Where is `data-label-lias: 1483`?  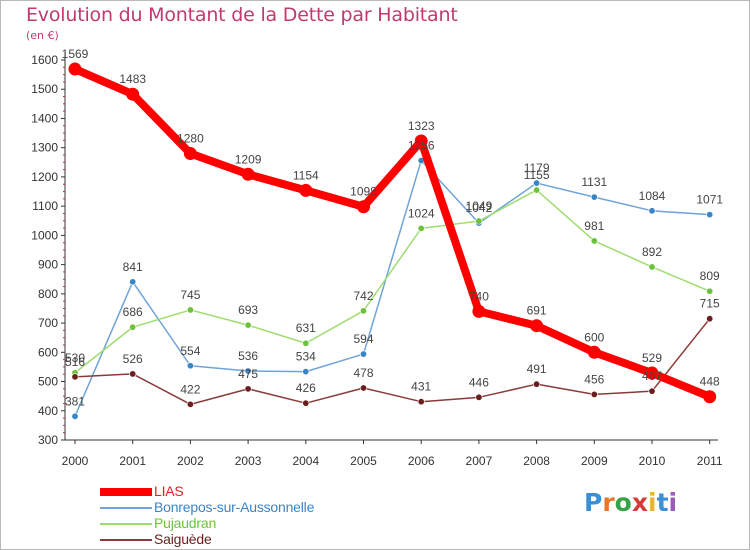 data-label-lias: 1483 is located at coordinates (132, 79).